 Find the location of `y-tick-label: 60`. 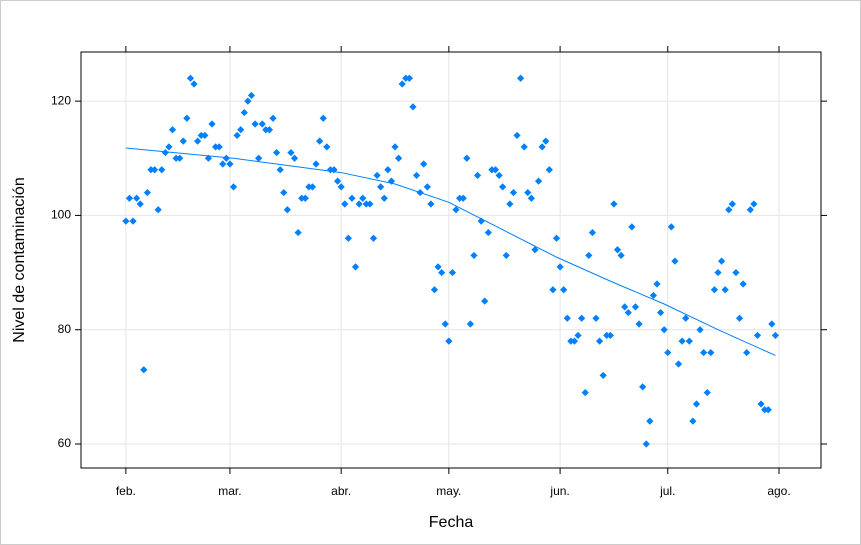

y-tick-label: 60 is located at coordinates (65, 443).